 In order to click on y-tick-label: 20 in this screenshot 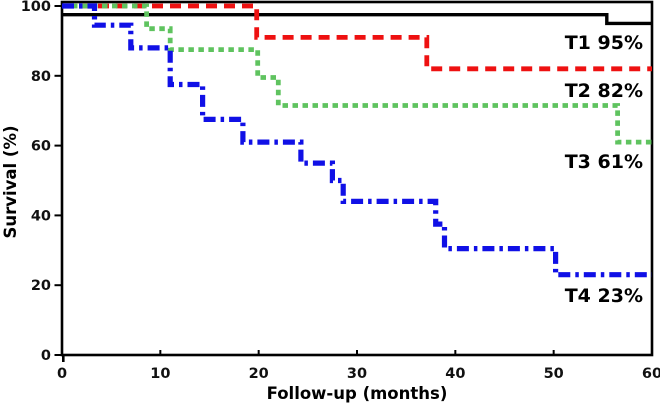, I will do `click(41, 286)`.